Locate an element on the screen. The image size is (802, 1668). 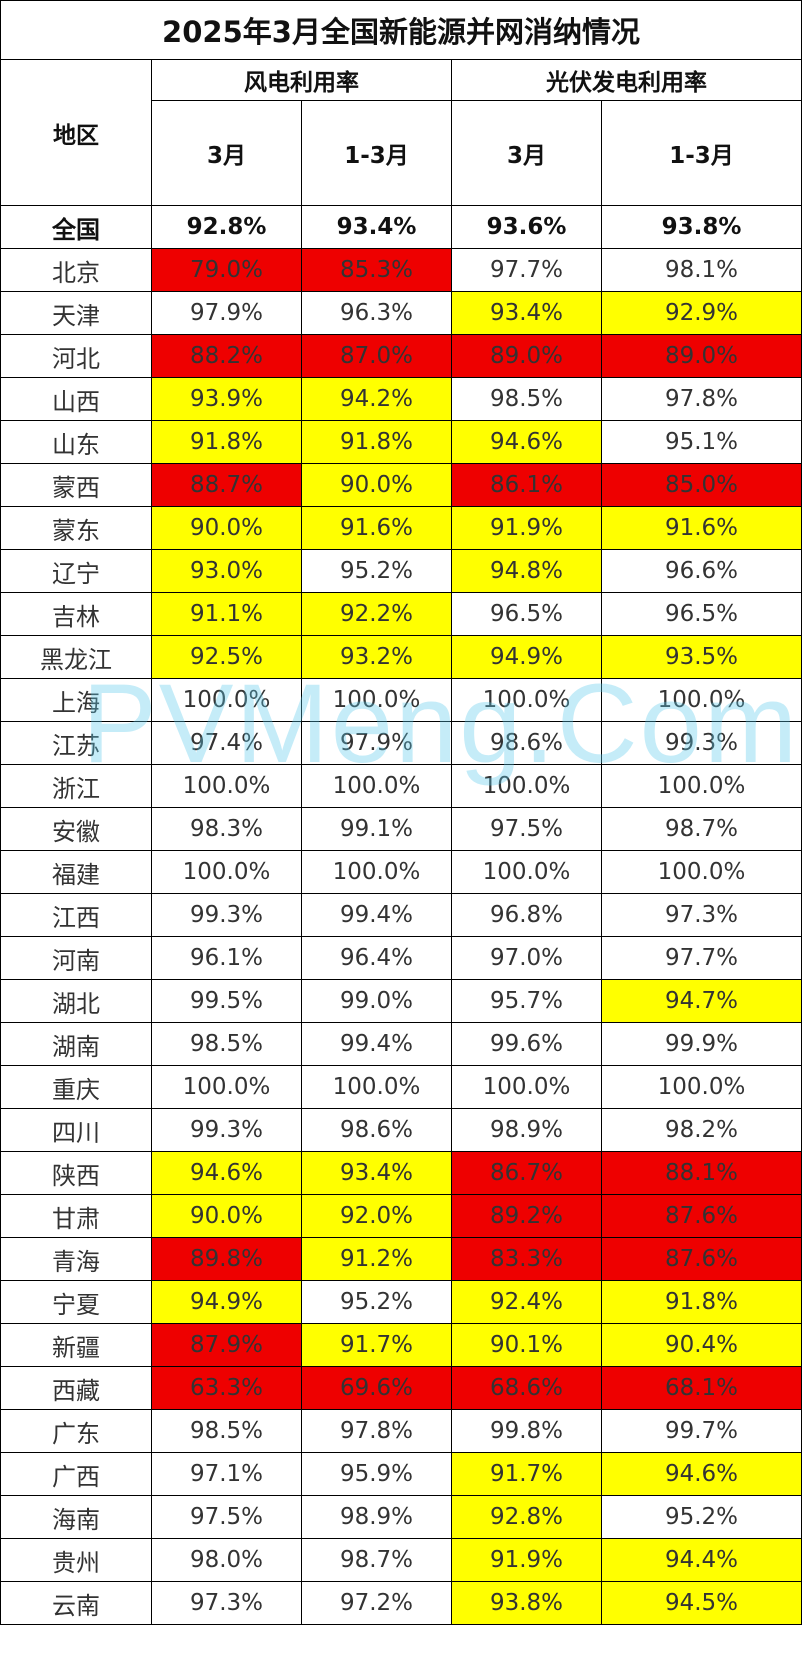
region-cell: 吉林 is located at coordinates (76, 614).